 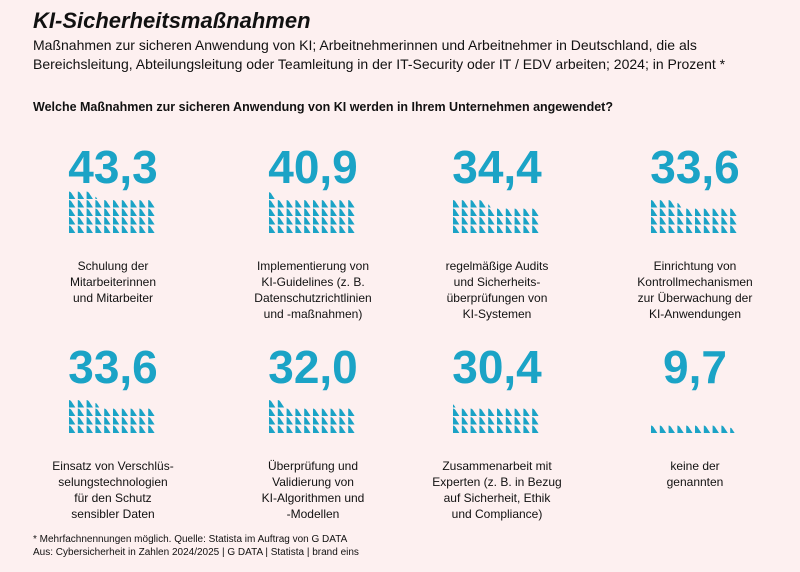 What do you see at coordinates (695, 474) in the screenshot?
I see `category-label: keine der genannten` at bounding box center [695, 474].